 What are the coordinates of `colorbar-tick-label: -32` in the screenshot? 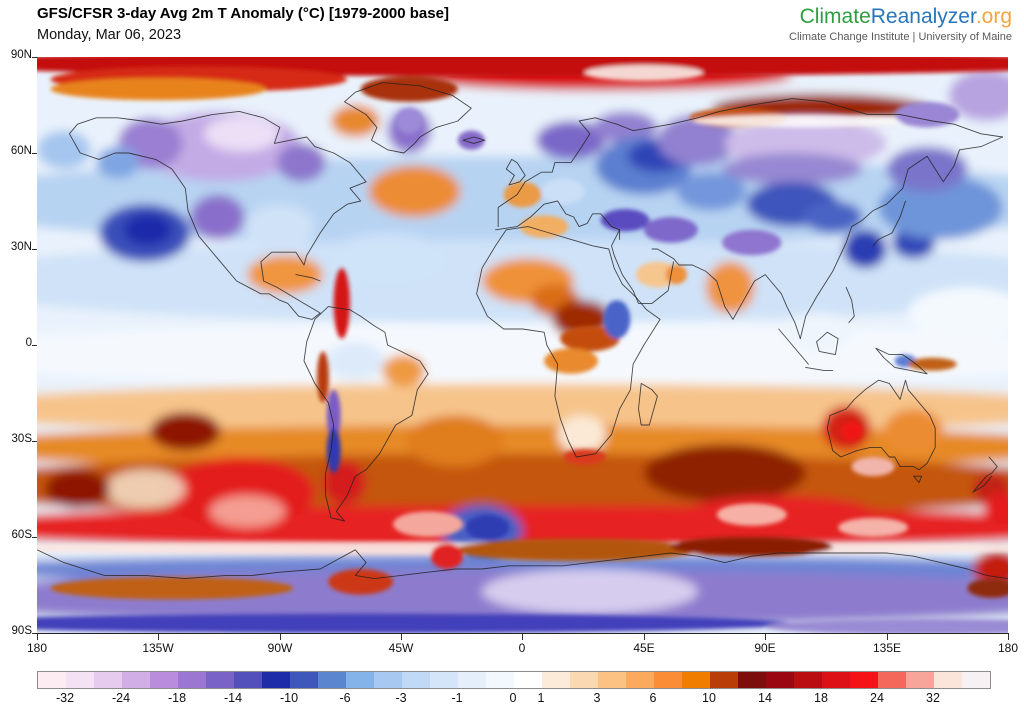 It's located at (65, 698).